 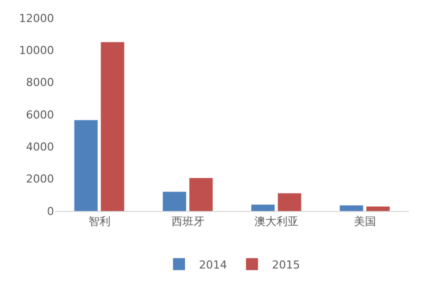 I want to click on y-tick-label: 10000, so click(x=36, y=51).